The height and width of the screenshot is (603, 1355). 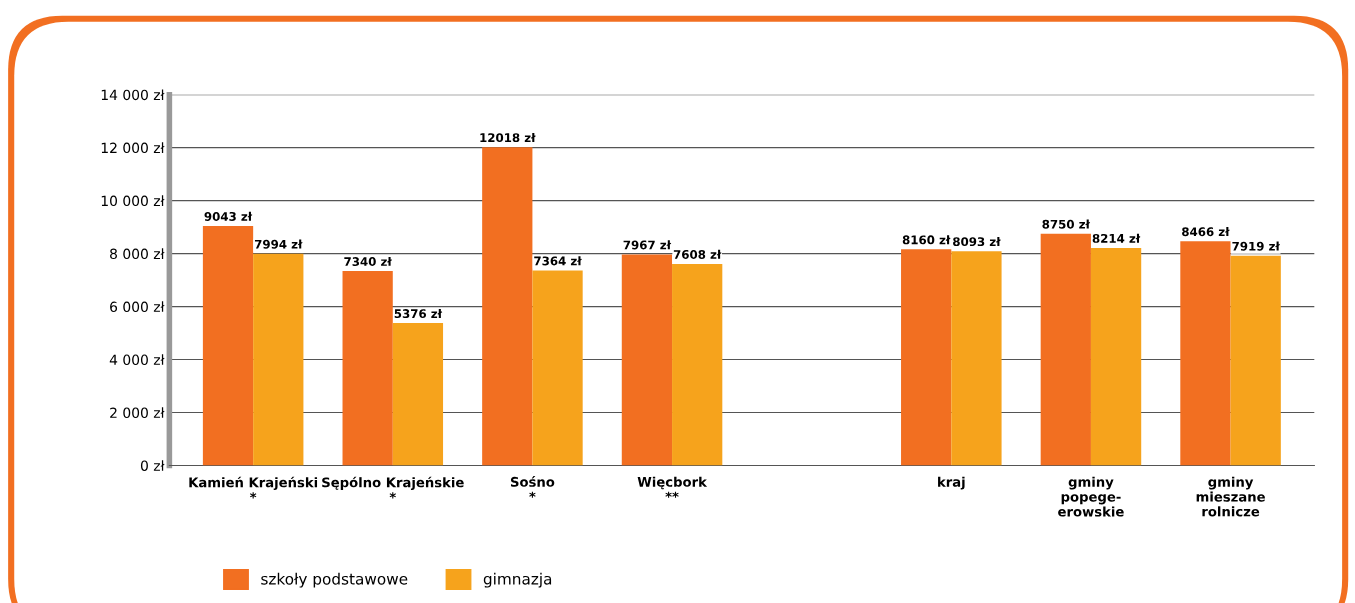 What do you see at coordinates (228, 216) in the screenshot?
I see `data-label: 9043 zł` at bounding box center [228, 216].